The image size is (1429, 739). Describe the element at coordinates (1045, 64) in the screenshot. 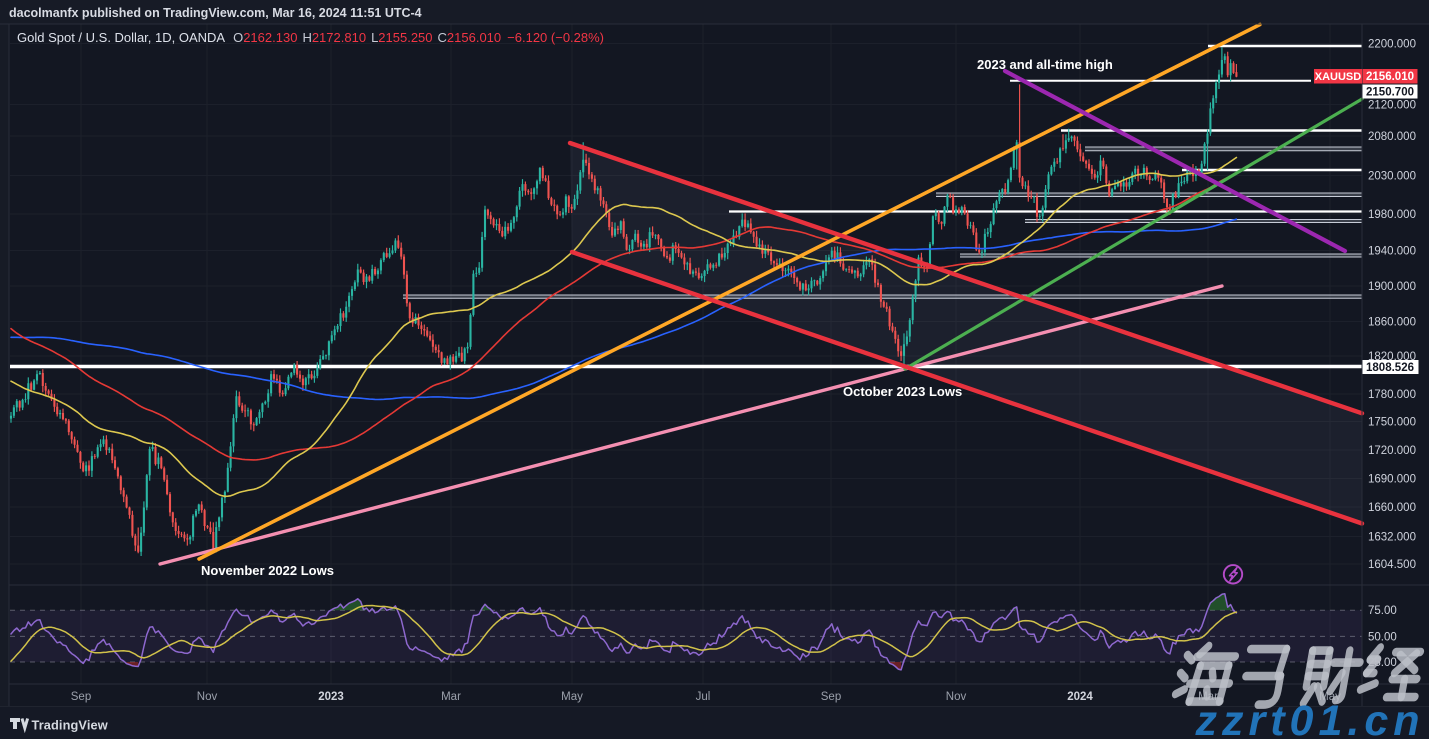

I see `svg-text: 2023 and all-time high` at that location.